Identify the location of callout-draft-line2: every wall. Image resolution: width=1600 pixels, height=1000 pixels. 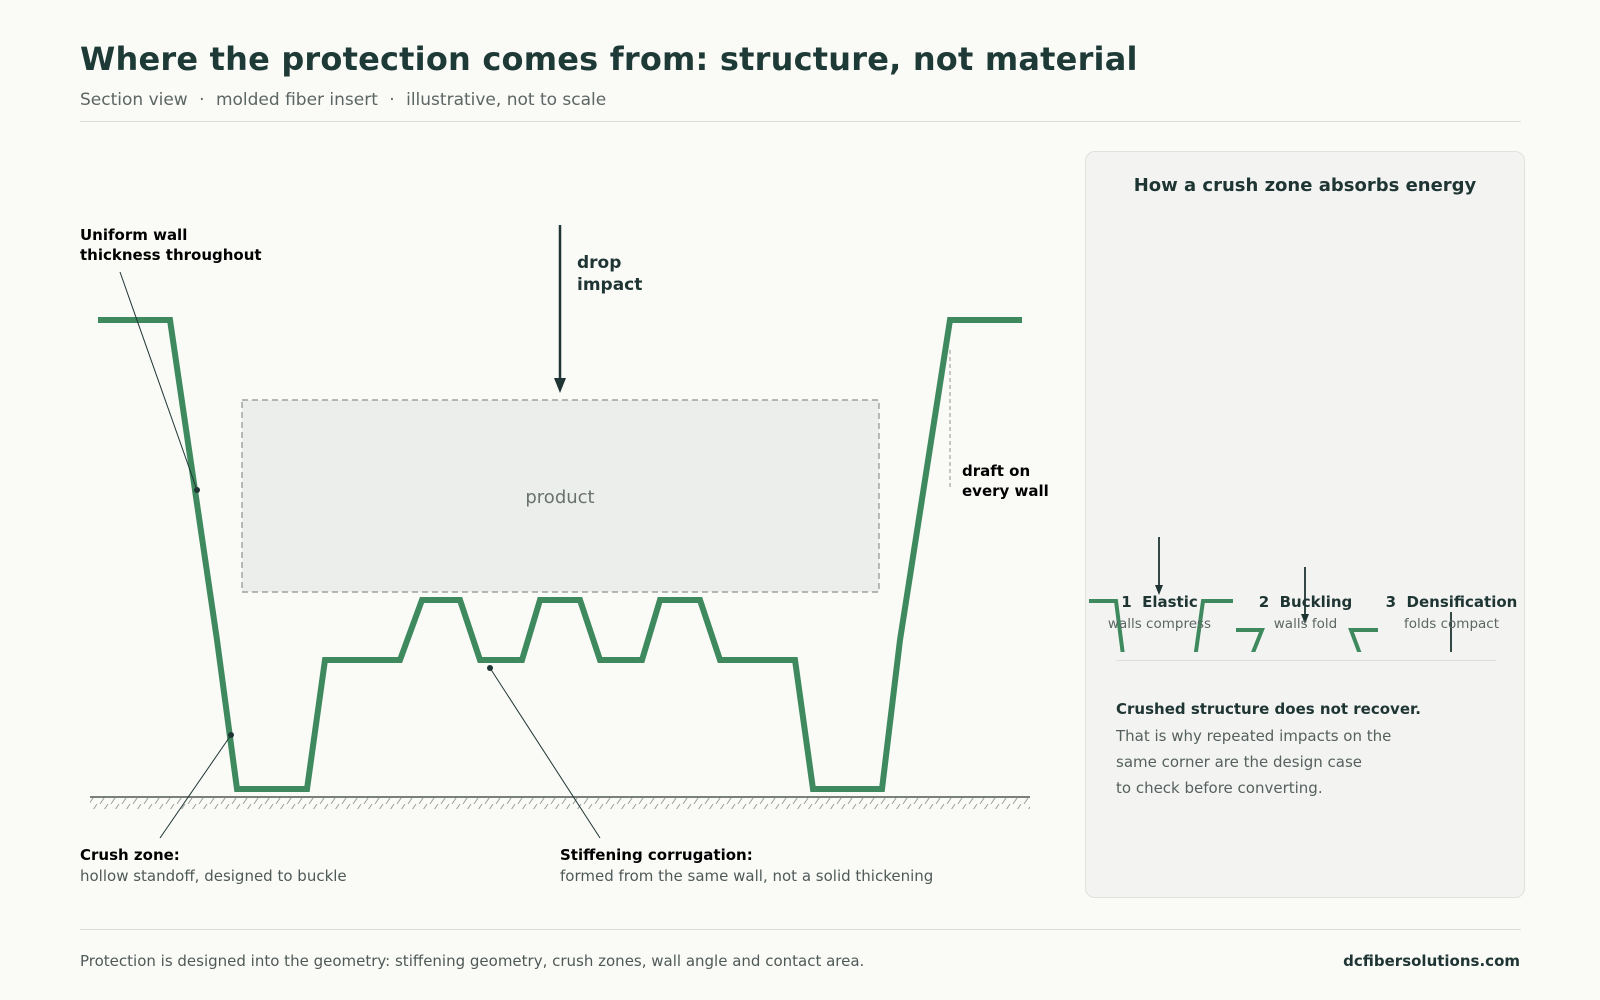
(1005, 491).